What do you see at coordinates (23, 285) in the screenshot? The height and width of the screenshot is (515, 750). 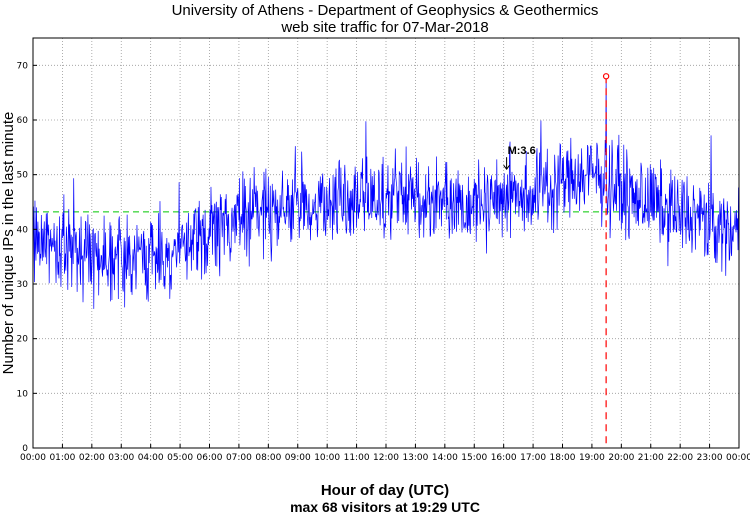 I see `y-tick-label: 30` at bounding box center [23, 285].